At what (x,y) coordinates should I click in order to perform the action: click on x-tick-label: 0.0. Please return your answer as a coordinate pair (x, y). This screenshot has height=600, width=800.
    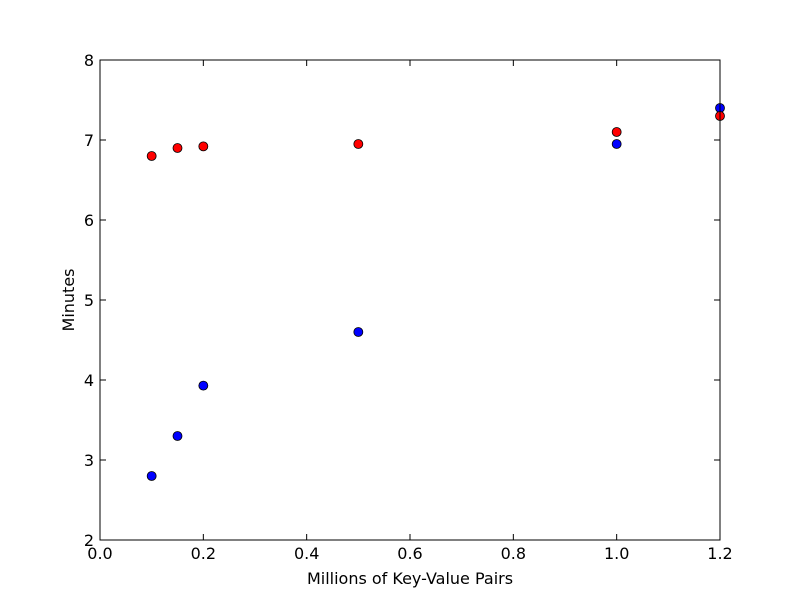
    Looking at the image, I should click on (99, 553).